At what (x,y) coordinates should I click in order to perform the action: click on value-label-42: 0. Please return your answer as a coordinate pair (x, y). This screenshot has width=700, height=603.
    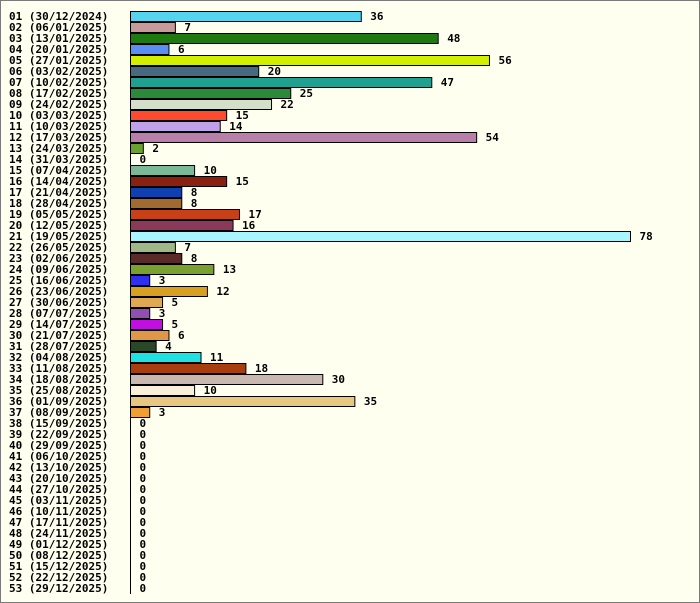
    Looking at the image, I should click on (143, 467).